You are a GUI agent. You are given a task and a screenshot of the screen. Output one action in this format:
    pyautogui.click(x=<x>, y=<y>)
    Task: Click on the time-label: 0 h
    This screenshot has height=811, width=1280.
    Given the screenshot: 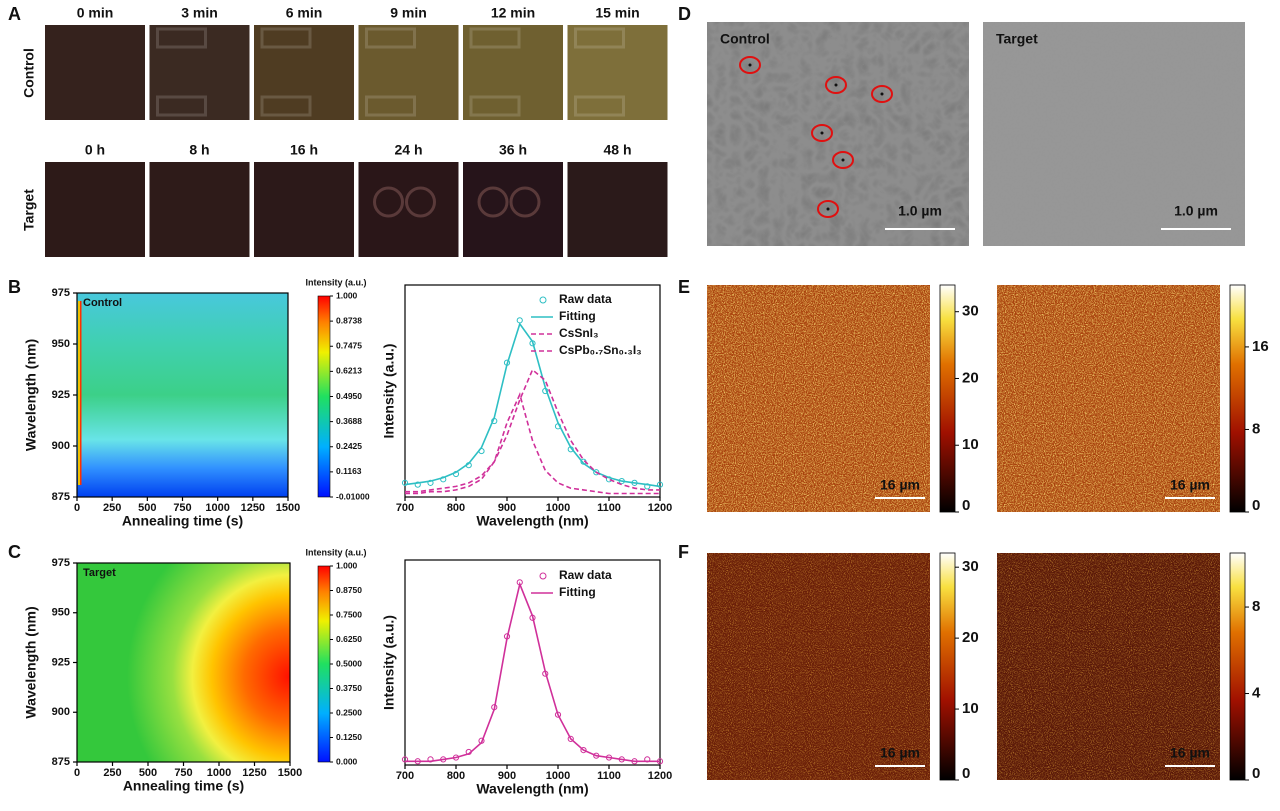 What is the action you would take?
    pyautogui.click(x=95, y=150)
    